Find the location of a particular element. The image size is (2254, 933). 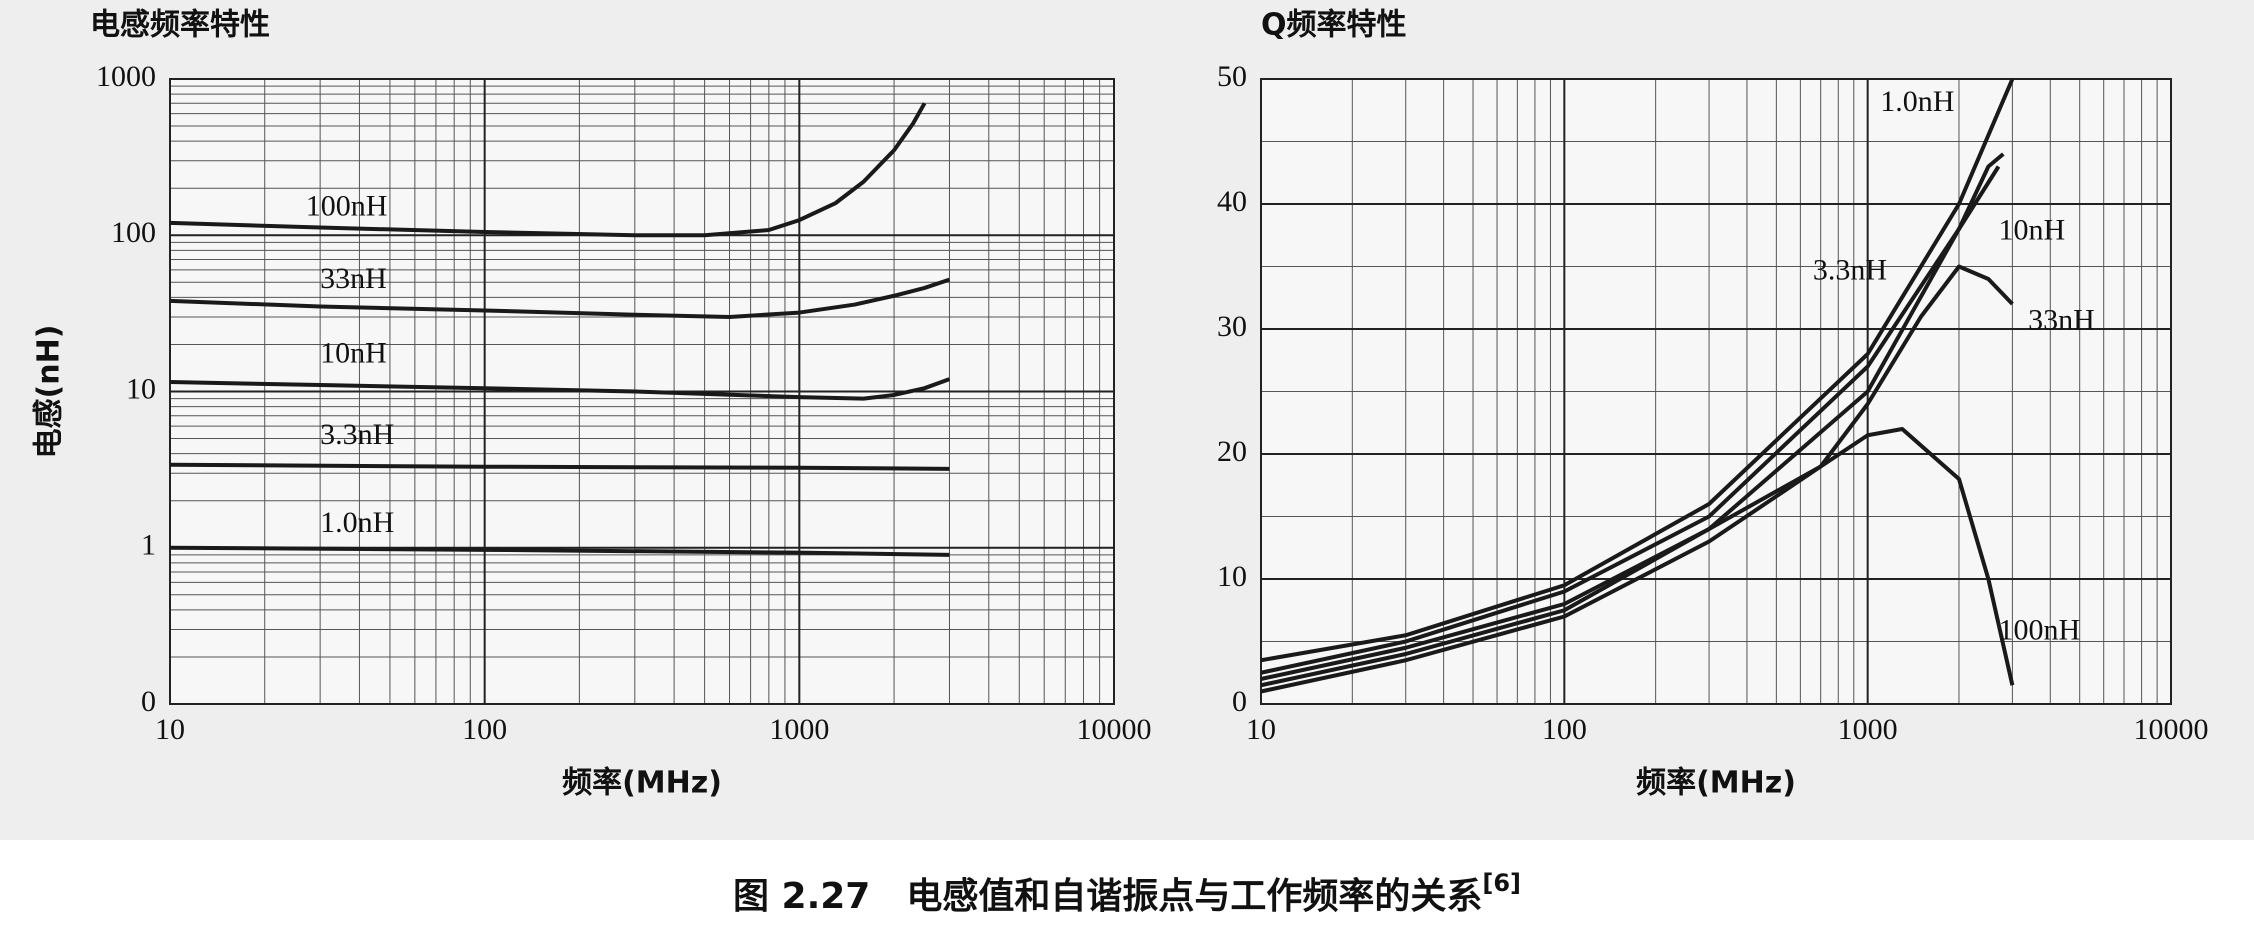

caption-text: 图 2.27 电感值和自谐振点与工作频率的关系 is located at coordinates (1107, 896).